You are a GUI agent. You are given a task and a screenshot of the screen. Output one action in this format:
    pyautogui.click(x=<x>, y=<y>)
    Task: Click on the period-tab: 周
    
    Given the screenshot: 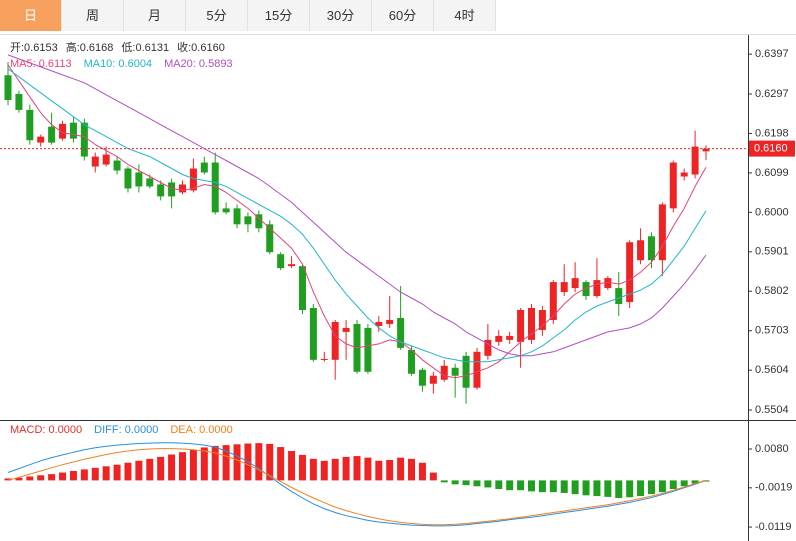 What is the action you would take?
    pyautogui.click(x=93, y=15)
    